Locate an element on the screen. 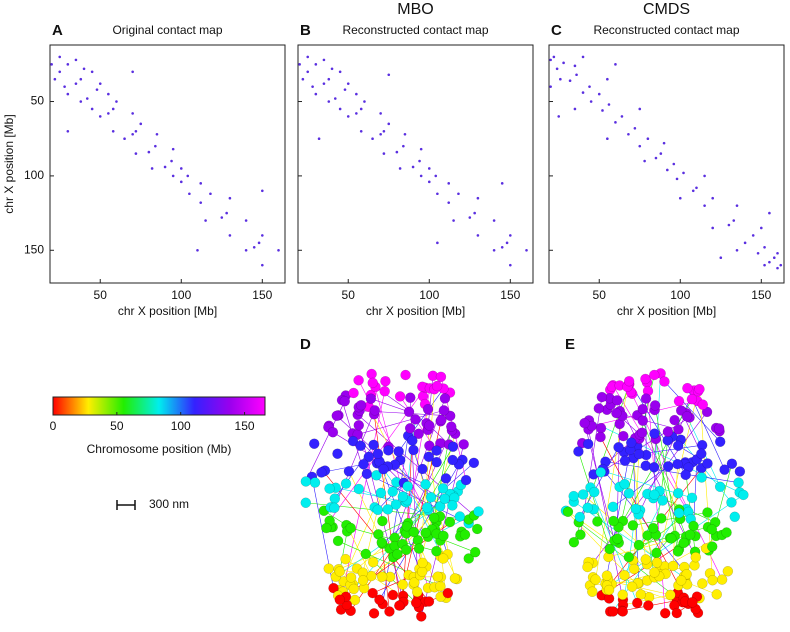 This screenshot has height=632, width=790. x-tick-label: 100 is located at coordinates (429, 295).